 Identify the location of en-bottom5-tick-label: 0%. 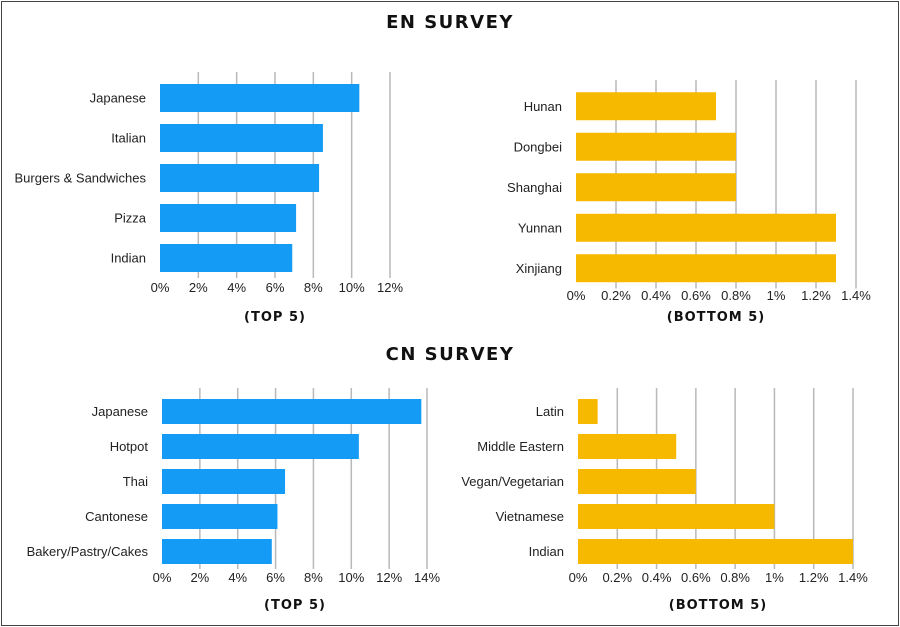
(576, 295).